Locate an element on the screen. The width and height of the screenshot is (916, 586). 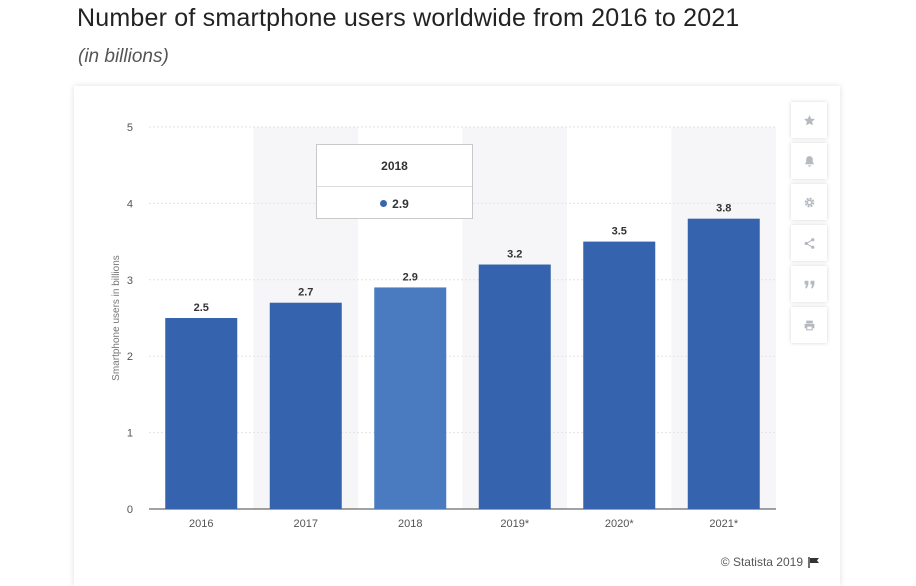
chart-toolbar is located at coordinates (809, 222).